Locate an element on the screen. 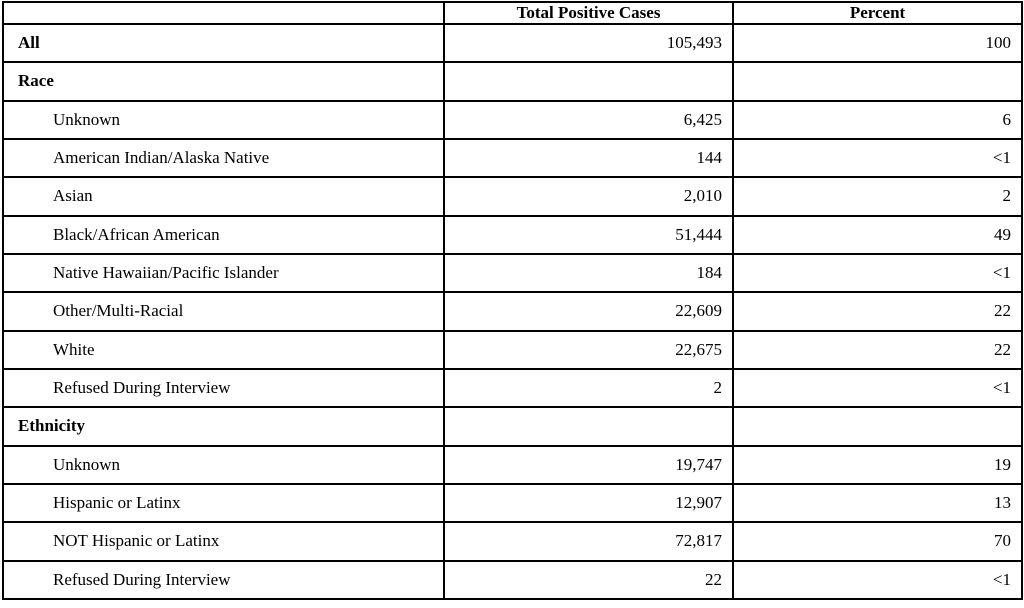  row-label-cell: All is located at coordinates (223, 43).